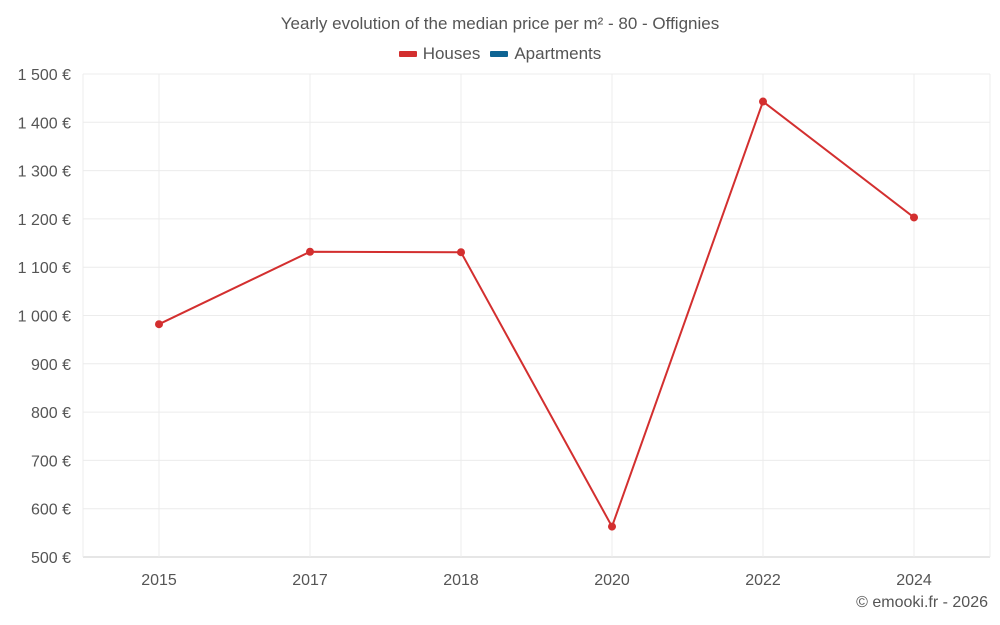 This screenshot has width=1000, height=625. Describe the element at coordinates (407, 54) in the screenshot. I see `legend-swatch-houses` at that location.